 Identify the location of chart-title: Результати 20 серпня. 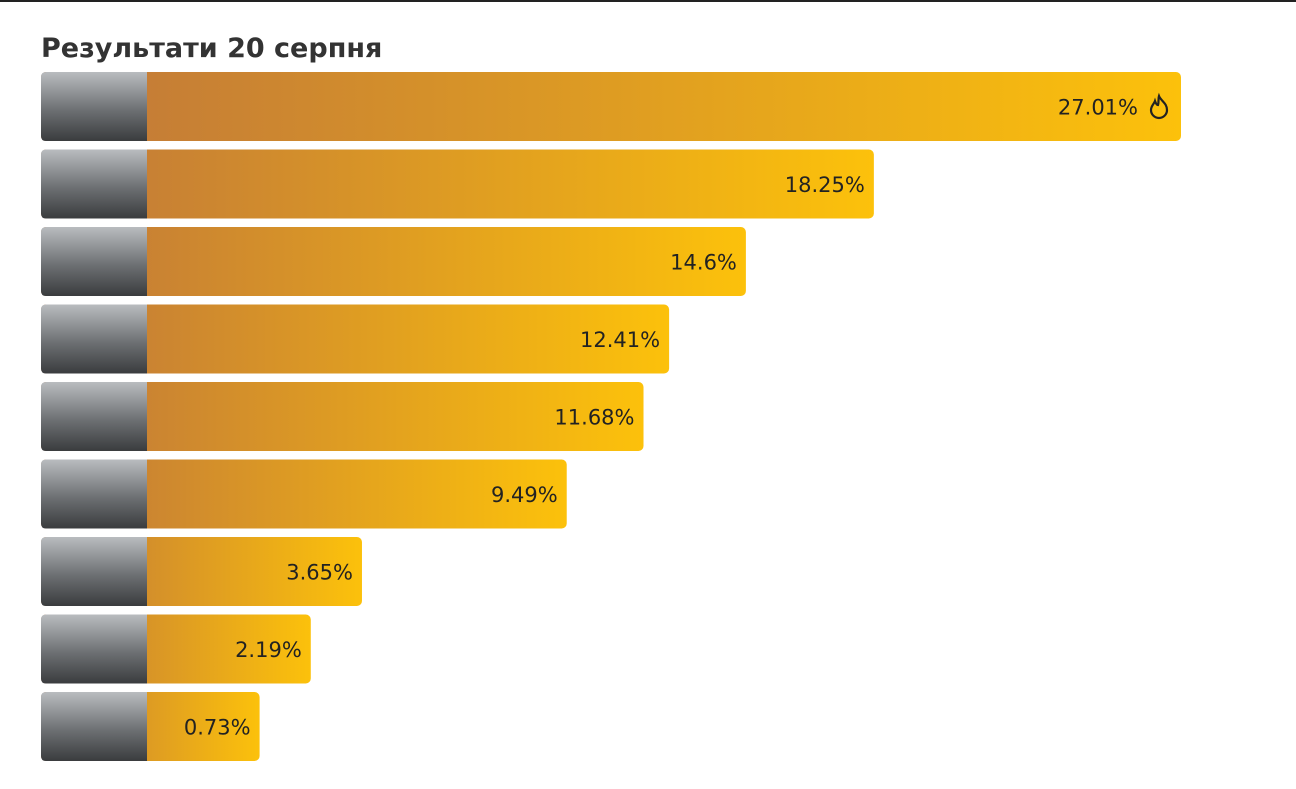
(211, 48).